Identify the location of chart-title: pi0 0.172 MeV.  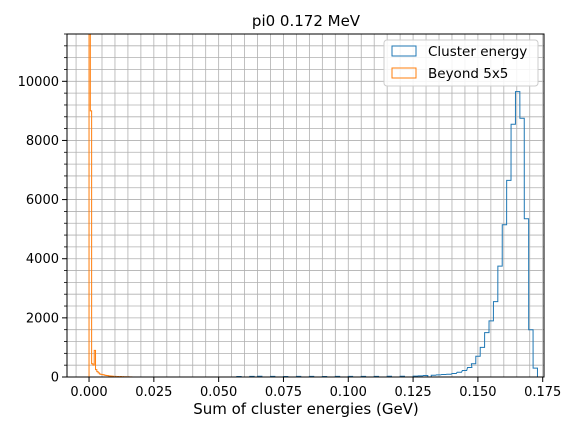
(306, 21).